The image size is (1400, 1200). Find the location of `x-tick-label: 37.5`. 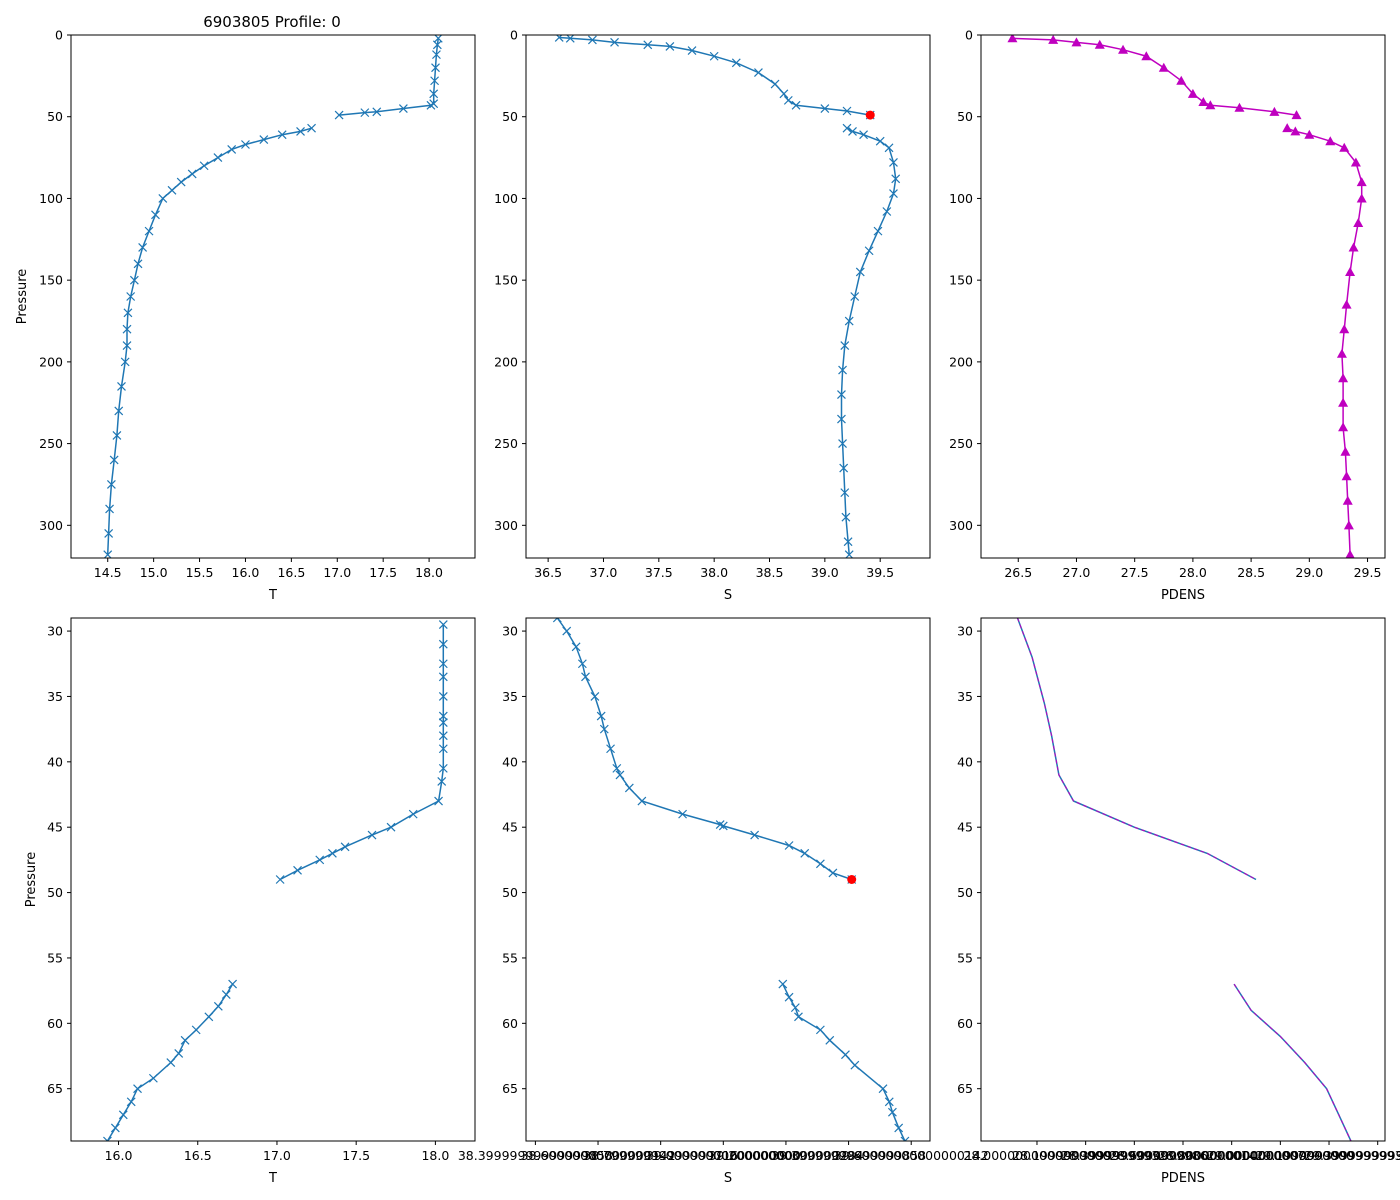

x-tick-label: 37.5 is located at coordinates (659, 572).